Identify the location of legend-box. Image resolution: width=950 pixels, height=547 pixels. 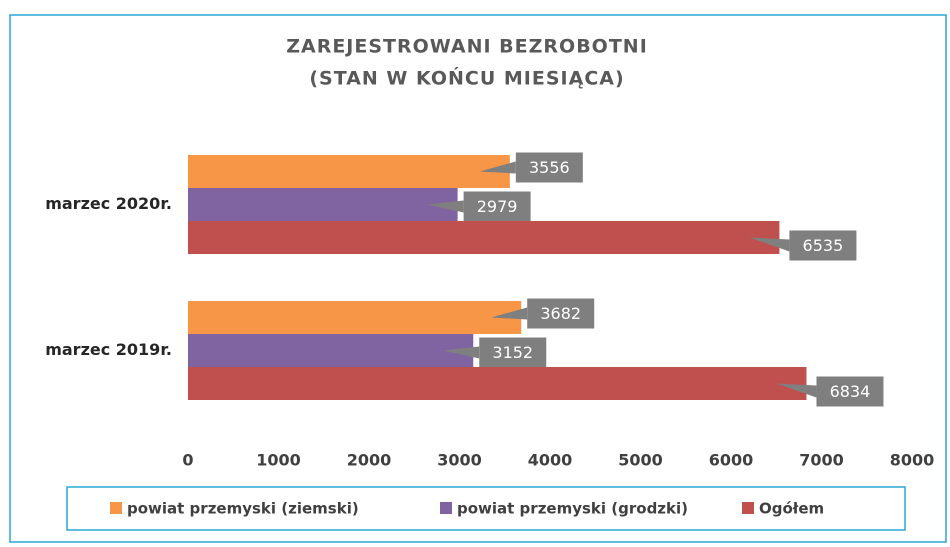
(486, 508).